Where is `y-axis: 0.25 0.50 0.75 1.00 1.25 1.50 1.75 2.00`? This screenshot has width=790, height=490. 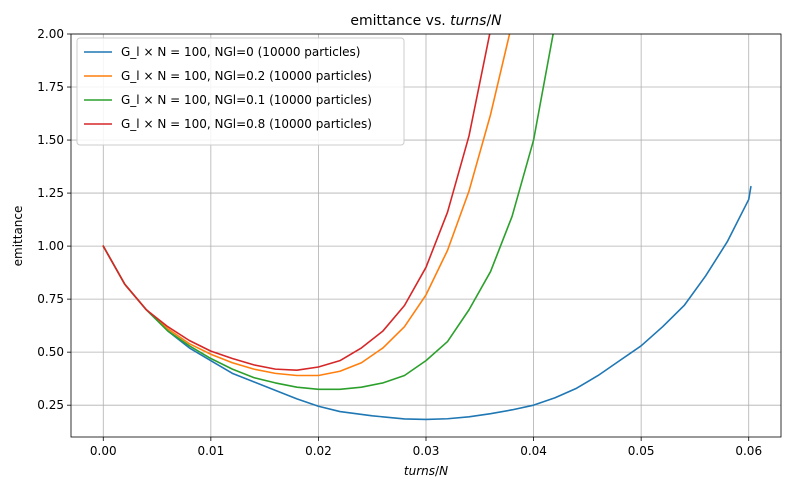
y-axis: 0.25 0.50 0.75 1.00 1.25 1.50 1.75 2.00 is located at coordinates (54, 219).